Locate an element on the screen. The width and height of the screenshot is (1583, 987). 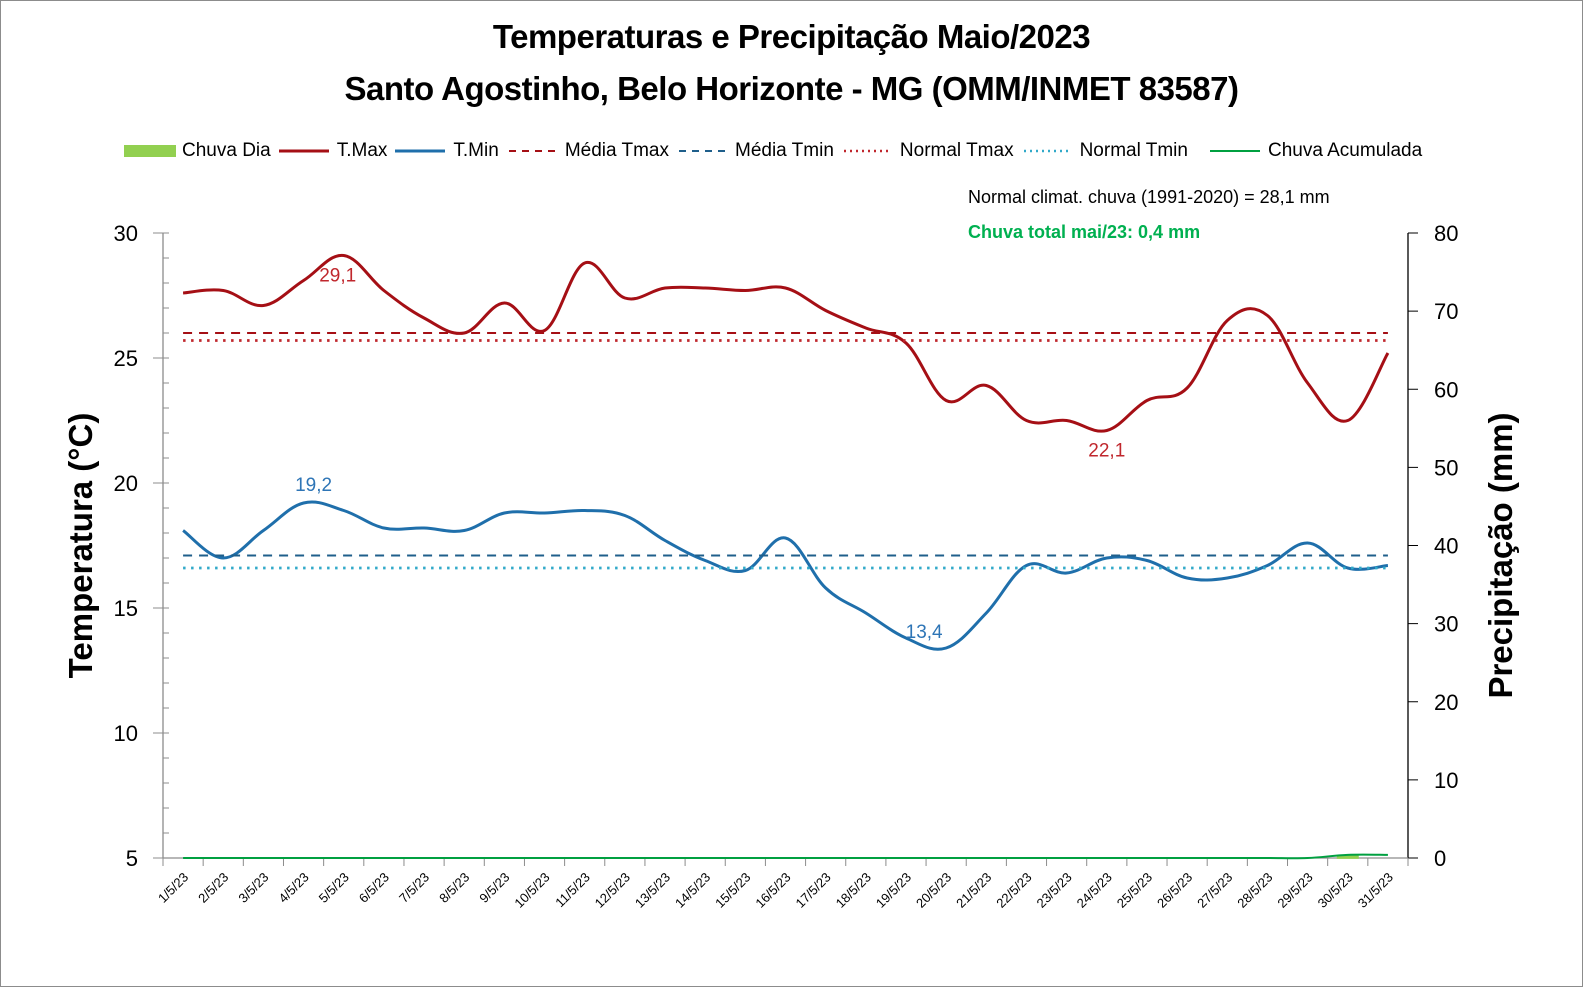
x-tick-label: 28/5/23 is located at coordinates (1254, 890).